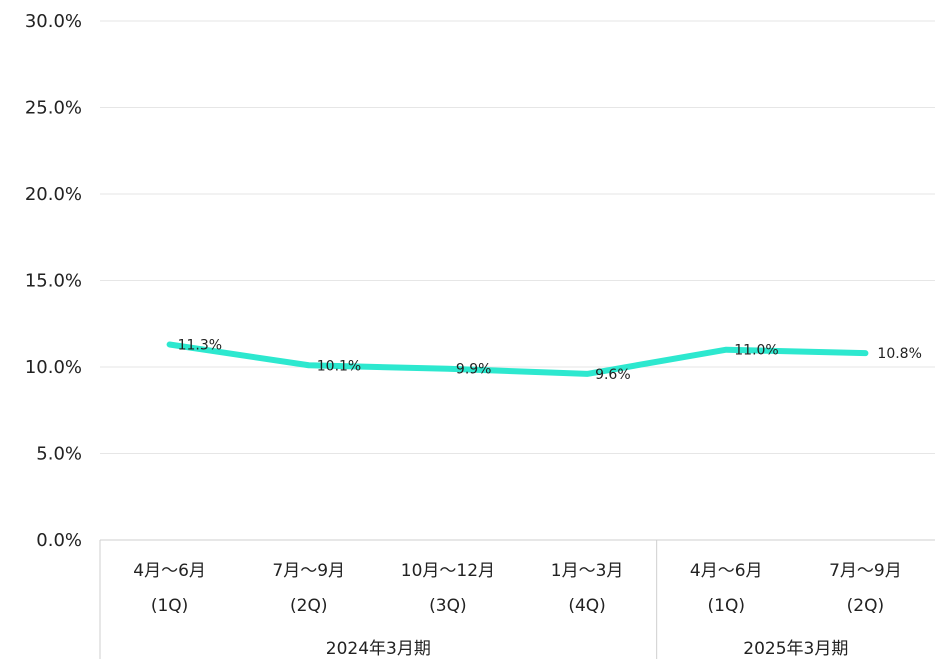 This screenshot has width=935, height=659. What do you see at coordinates (586, 606) in the screenshot?
I see `x-tick-label-quarter: (4Q)` at bounding box center [586, 606].